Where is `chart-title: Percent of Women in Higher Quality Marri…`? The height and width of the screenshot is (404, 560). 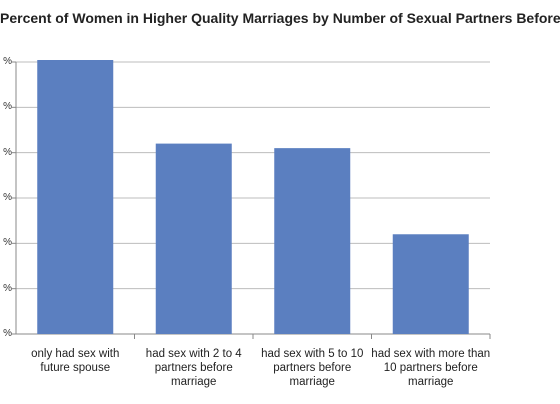 chart-title: Percent of Women in Higher Quality Marri… is located at coordinates (280, 18).